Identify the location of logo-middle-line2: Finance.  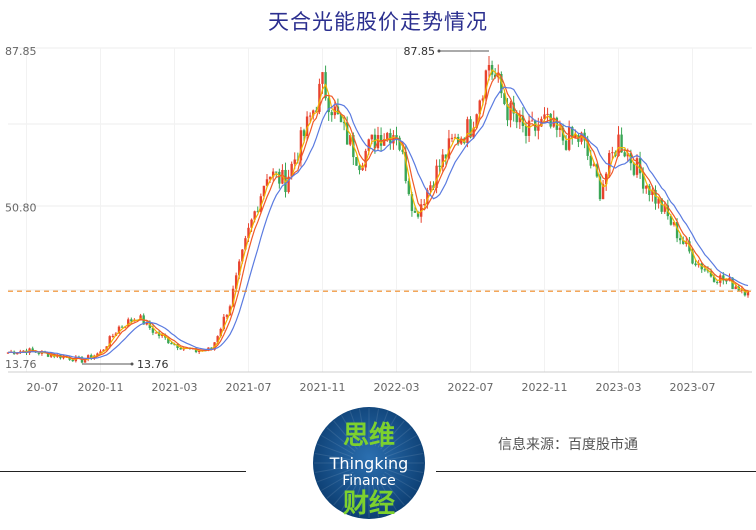
(369, 481).